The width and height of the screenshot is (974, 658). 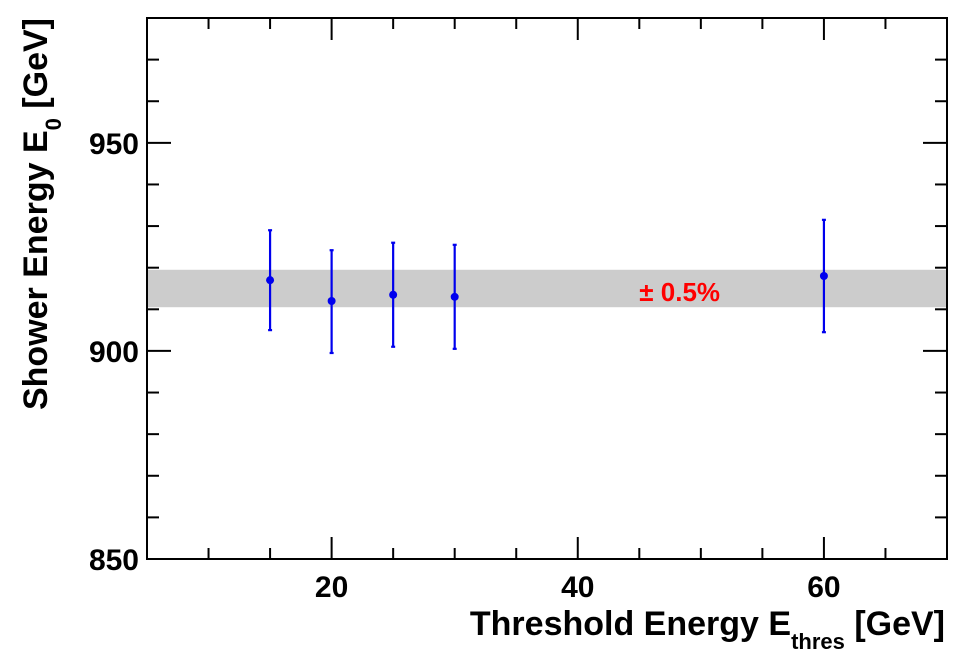 What do you see at coordinates (114, 560) in the screenshot?
I see `y-tick-label: 850` at bounding box center [114, 560].